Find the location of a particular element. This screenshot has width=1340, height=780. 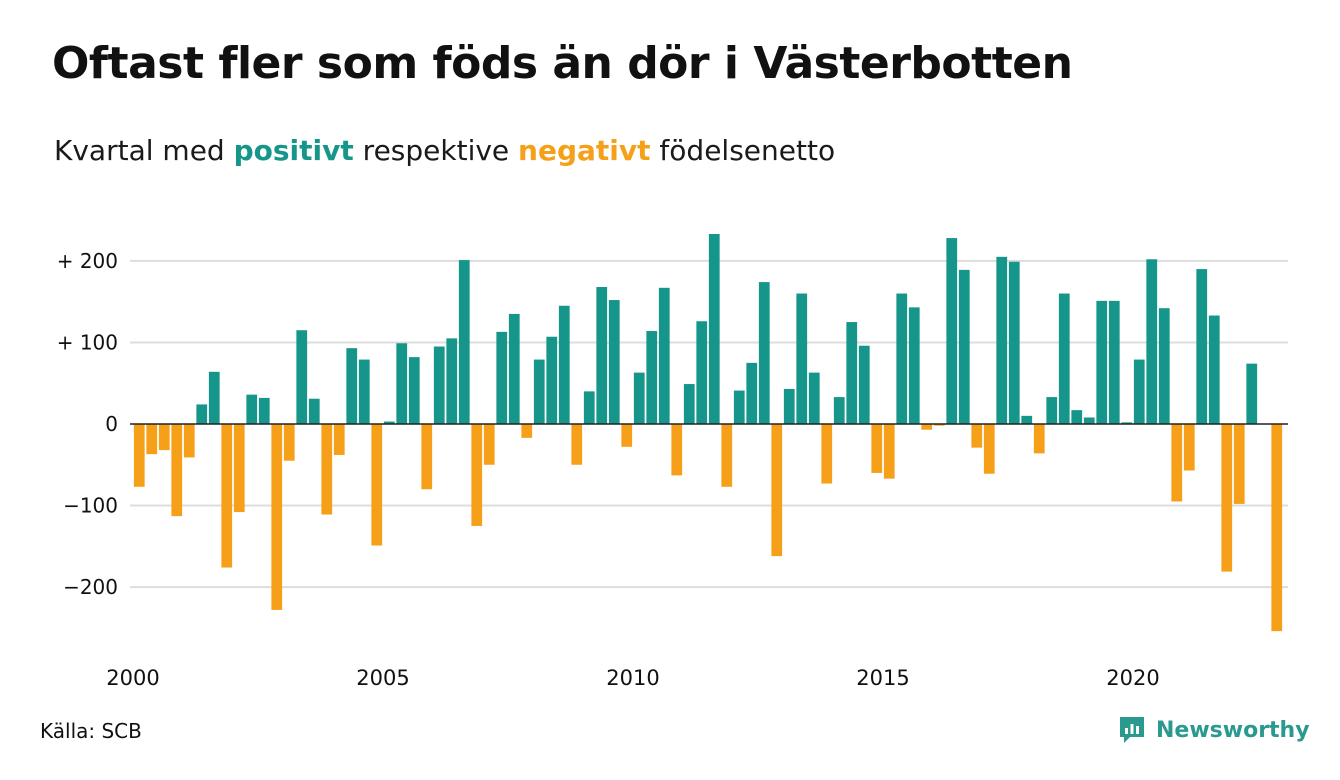

x-tick-label: 2015 is located at coordinates (882, 678).